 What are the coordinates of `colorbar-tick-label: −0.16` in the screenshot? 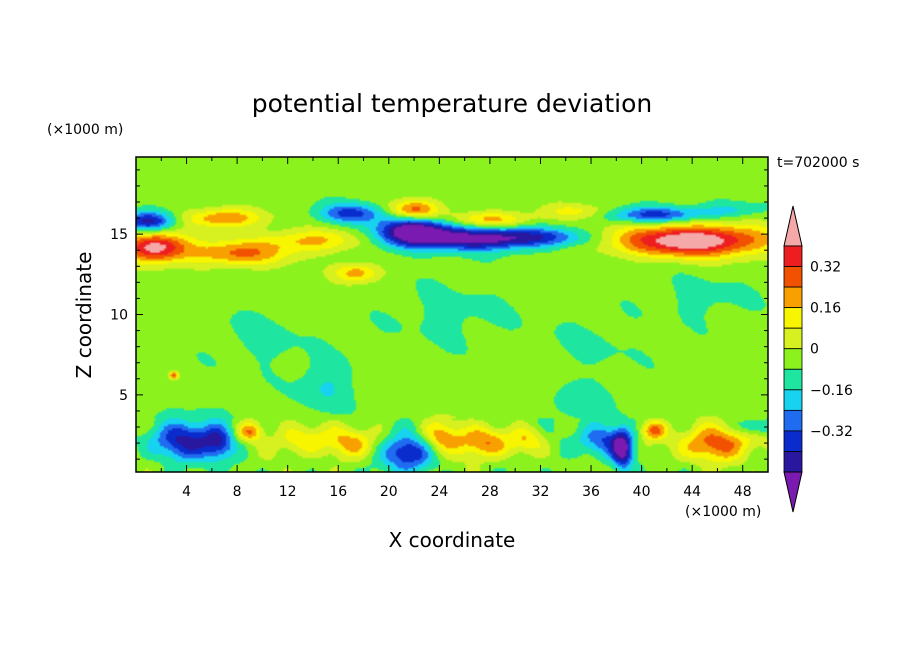 It's located at (831, 391).